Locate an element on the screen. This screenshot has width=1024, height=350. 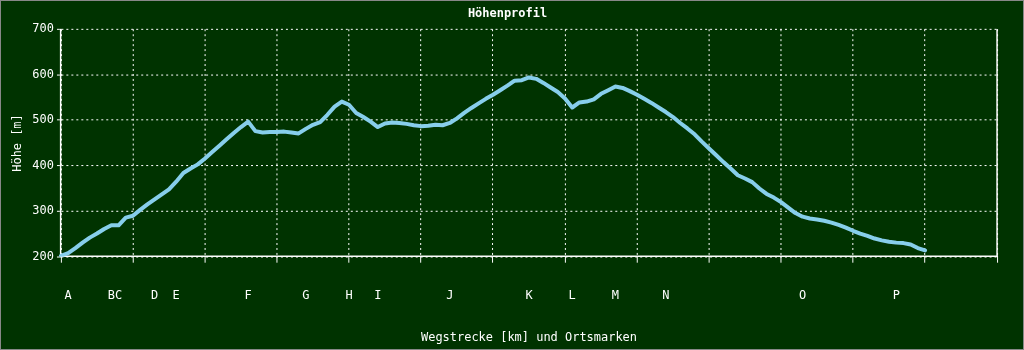
y-tick-label: 200 is located at coordinates (43, 255).